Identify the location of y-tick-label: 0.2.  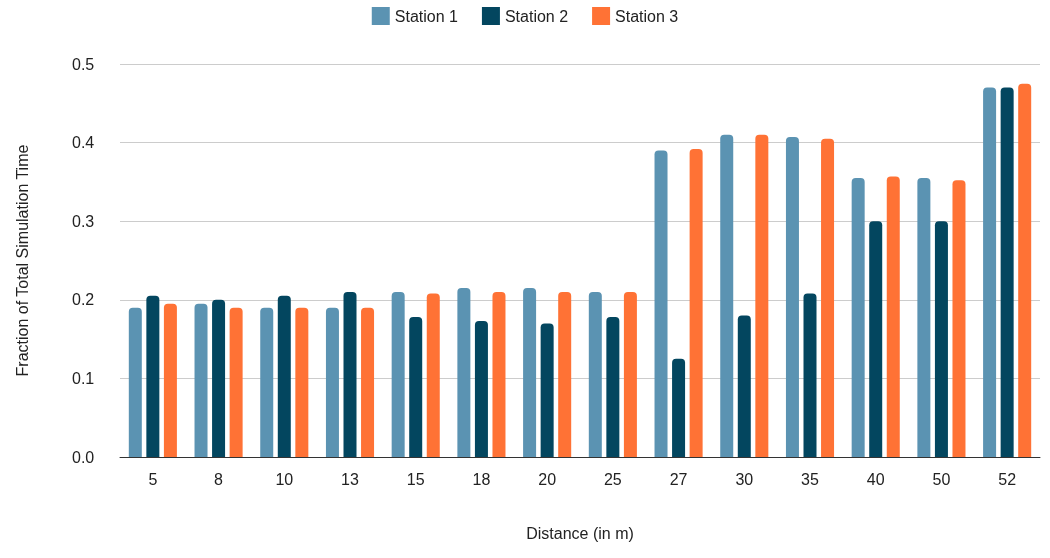
(83, 300).